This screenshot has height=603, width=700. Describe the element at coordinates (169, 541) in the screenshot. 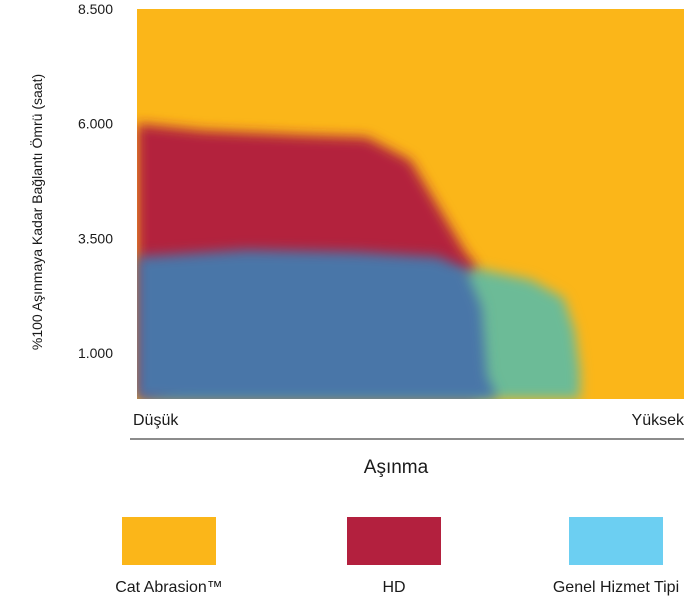

I see `legend-swatch-cat-abrasion` at that location.